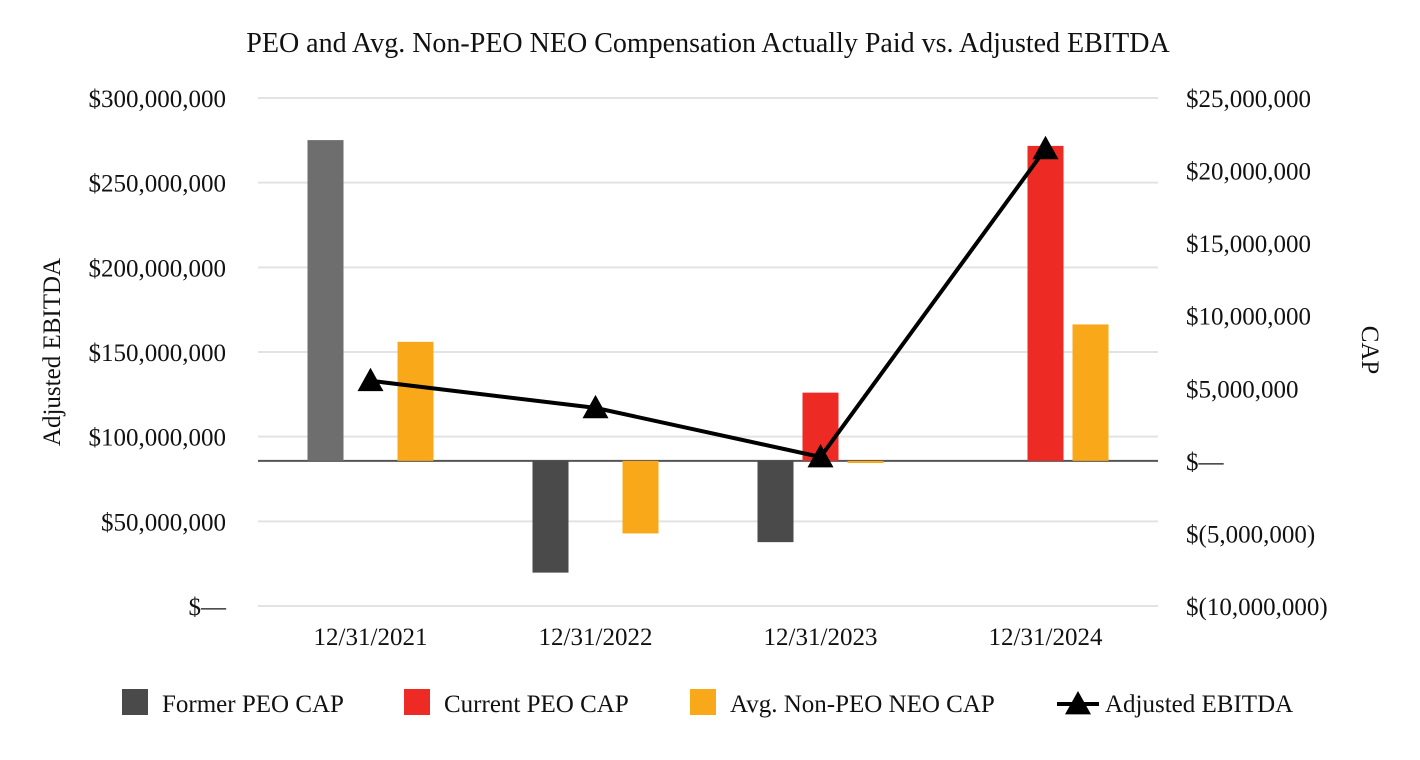 This screenshot has width=1420, height=760. What do you see at coordinates (158, 438) in the screenshot?
I see `left-tick-label: $100,000,000` at bounding box center [158, 438].